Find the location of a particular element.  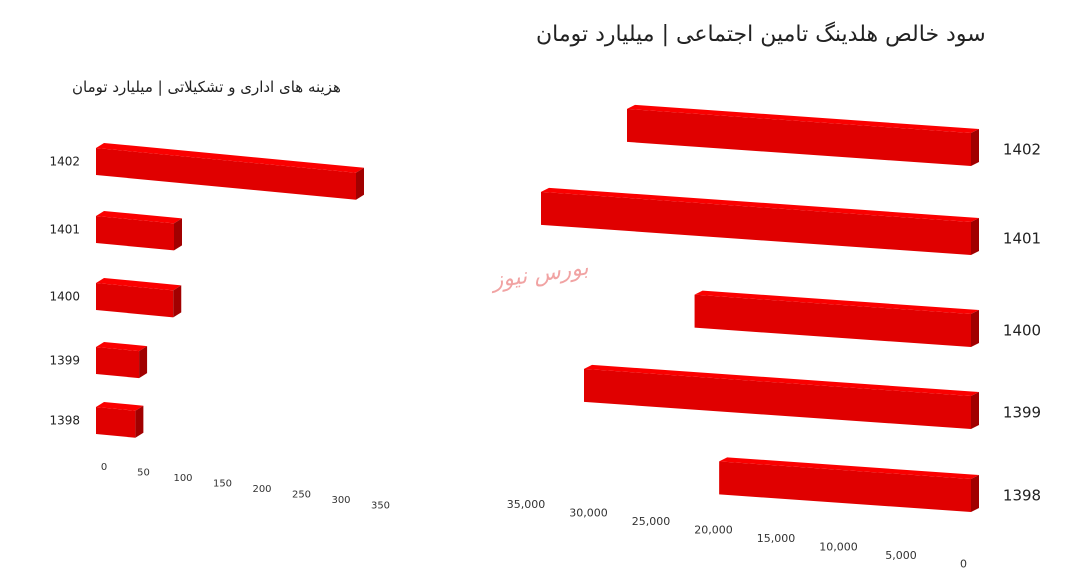

admin-costs-category-label: 1402 is located at coordinates (64, 162).